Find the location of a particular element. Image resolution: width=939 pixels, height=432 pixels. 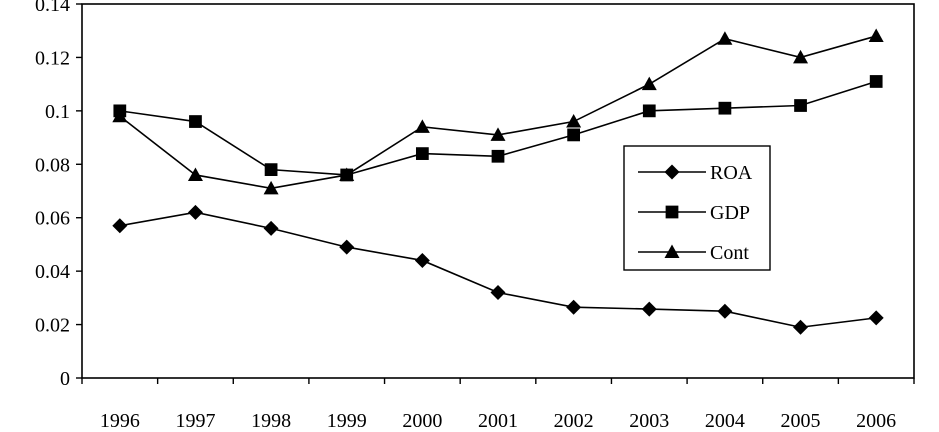

legend-marker-cont is located at coordinates (672, 251).